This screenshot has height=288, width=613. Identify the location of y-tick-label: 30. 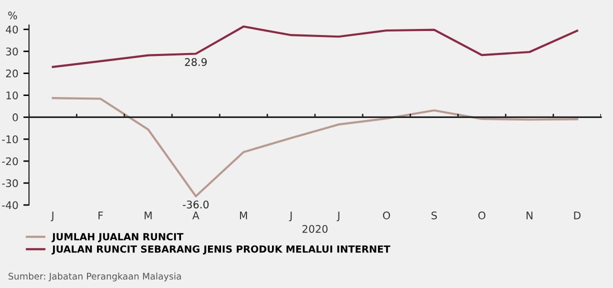
(12, 52).